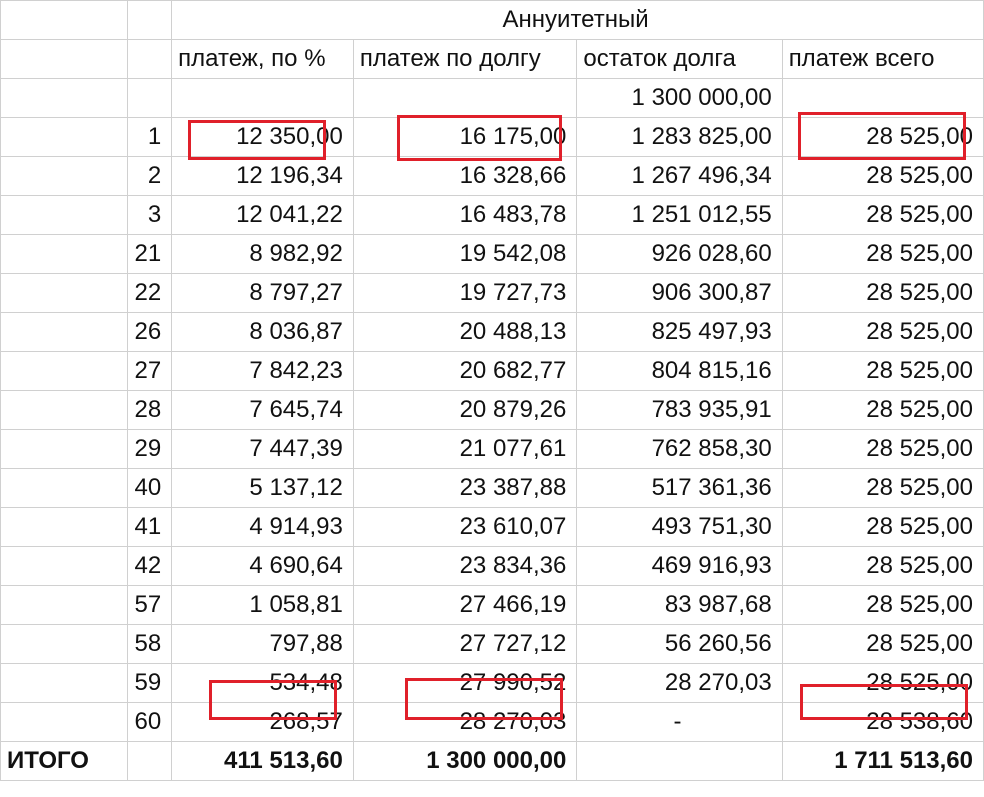 This screenshot has width=984, height=797. I want to click on period-number: 29, so click(150, 449).